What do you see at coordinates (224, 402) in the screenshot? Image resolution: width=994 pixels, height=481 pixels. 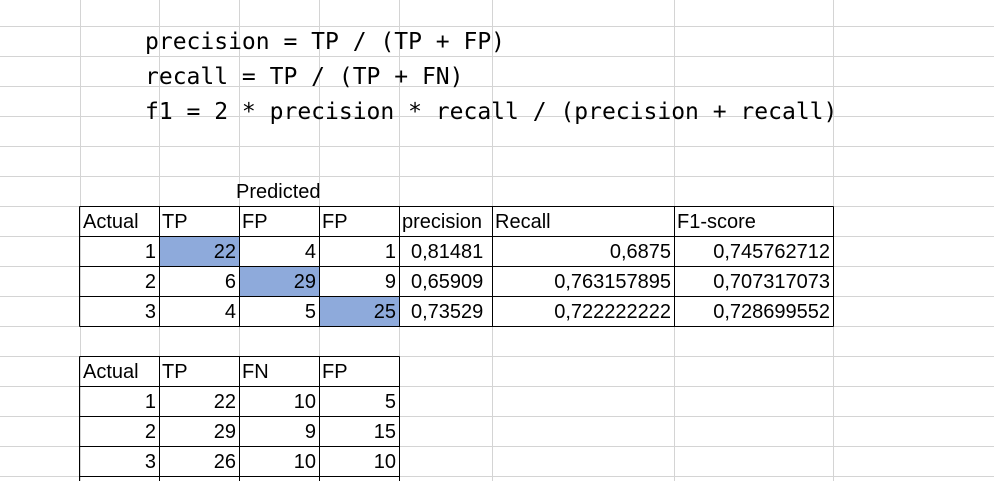 I see `t2-cell: 22` at bounding box center [224, 402].